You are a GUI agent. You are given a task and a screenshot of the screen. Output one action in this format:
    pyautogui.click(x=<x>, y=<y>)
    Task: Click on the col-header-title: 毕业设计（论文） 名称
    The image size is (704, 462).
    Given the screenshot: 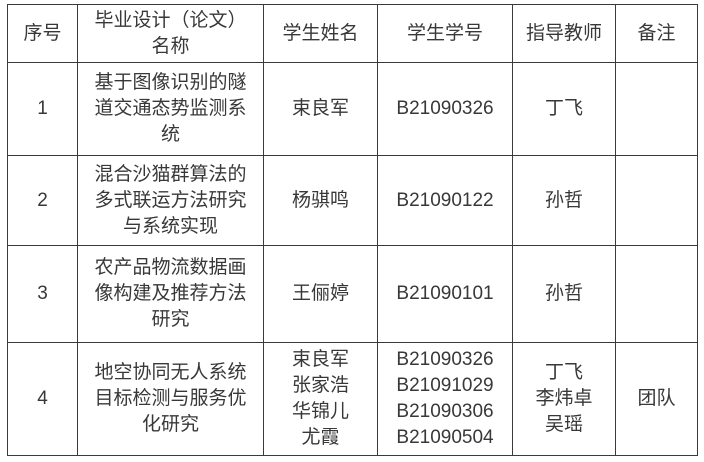 What is the action you would take?
    pyautogui.click(x=170, y=33)
    